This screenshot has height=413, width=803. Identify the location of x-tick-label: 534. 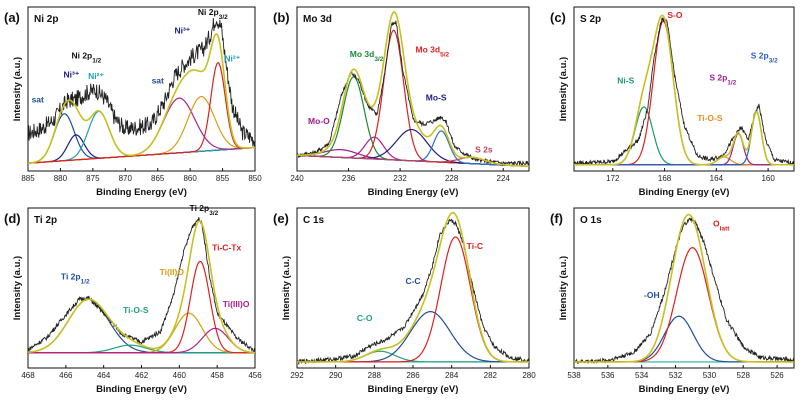
(642, 375).